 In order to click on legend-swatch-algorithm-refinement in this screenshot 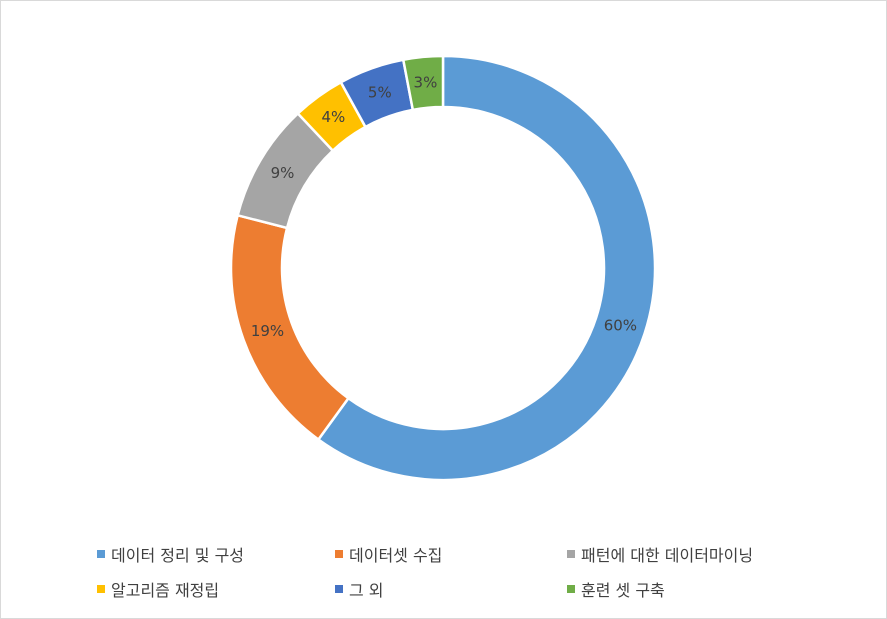, I will do `click(101, 589)`.